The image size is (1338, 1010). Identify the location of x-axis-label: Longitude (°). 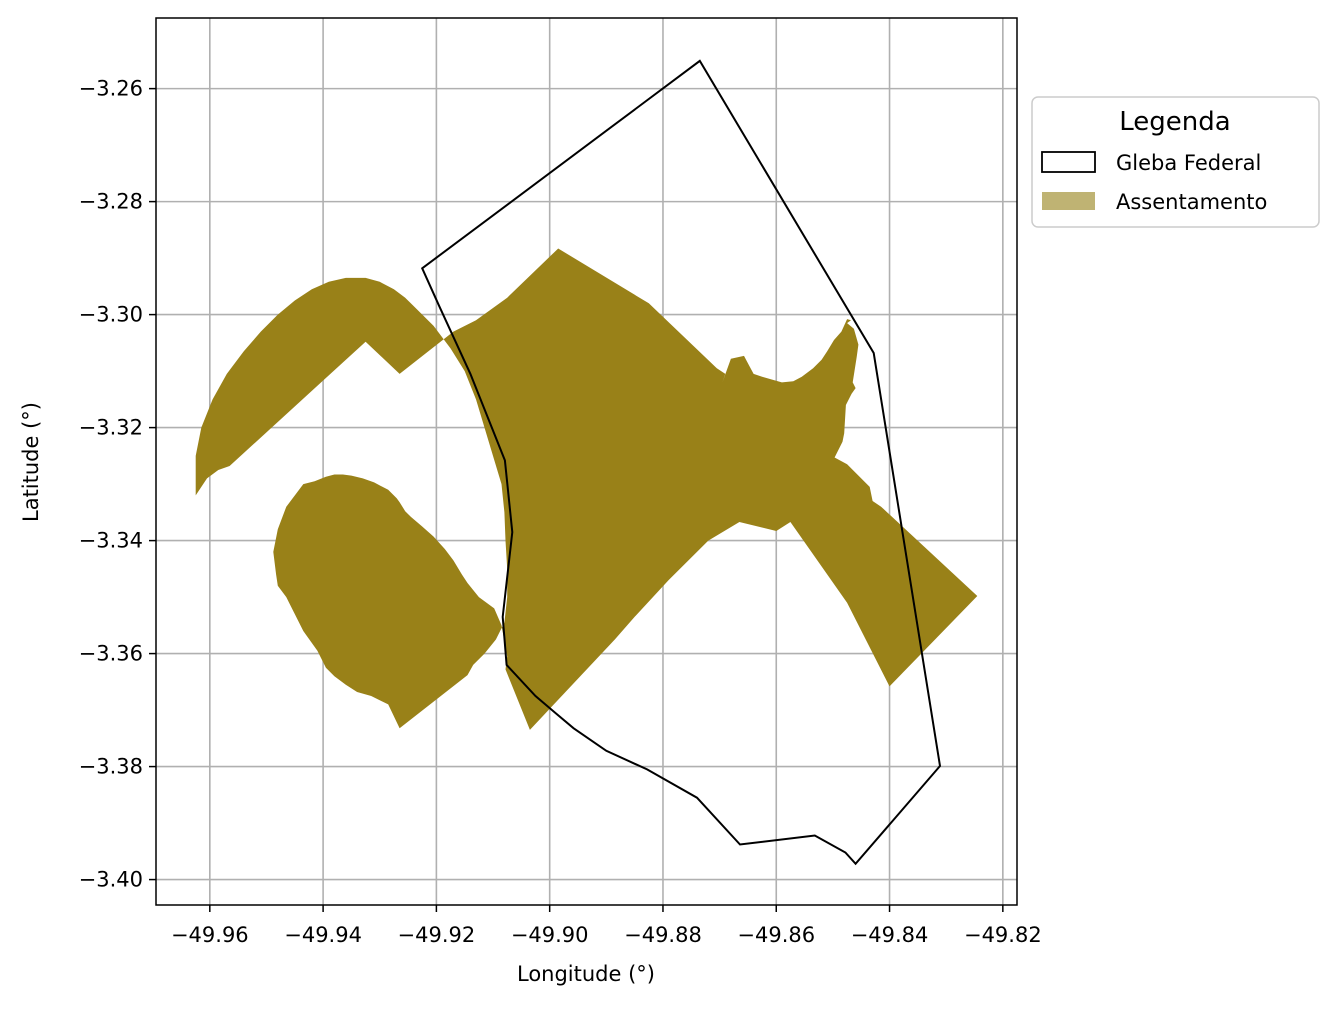
(586, 974).